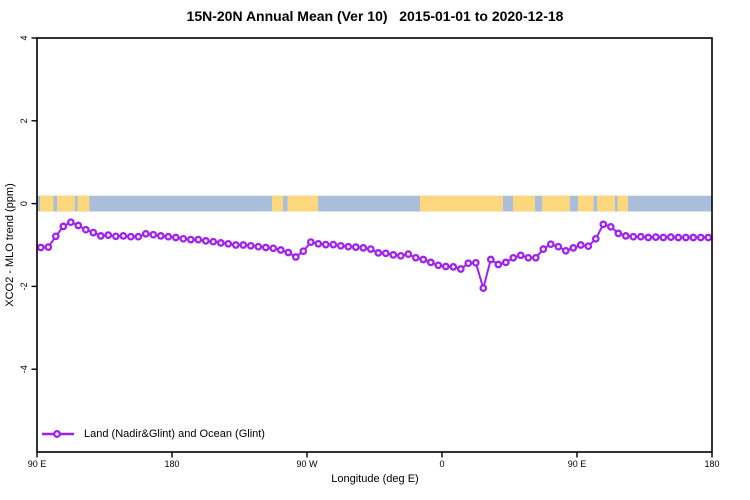 This screenshot has width=750, height=500. I want to click on y-axis-tick-label: 4, so click(24, 37).